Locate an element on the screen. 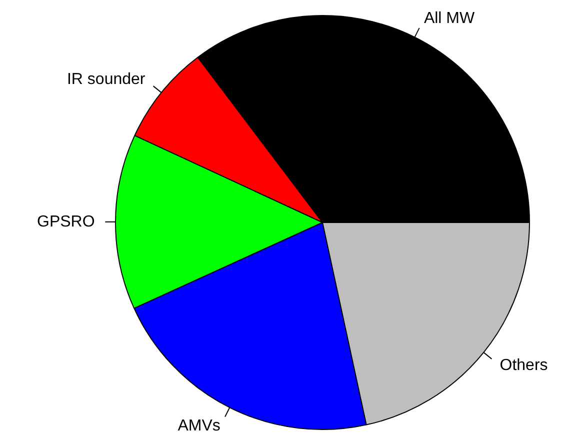 Image resolution: width=573 pixels, height=438 pixels. slice-label: Others is located at coordinates (524, 365).